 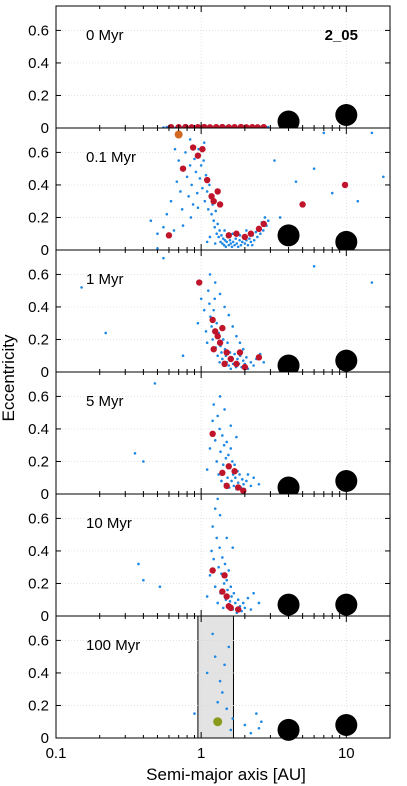 I want to click on x-tick-label: 10, so click(x=346, y=753).